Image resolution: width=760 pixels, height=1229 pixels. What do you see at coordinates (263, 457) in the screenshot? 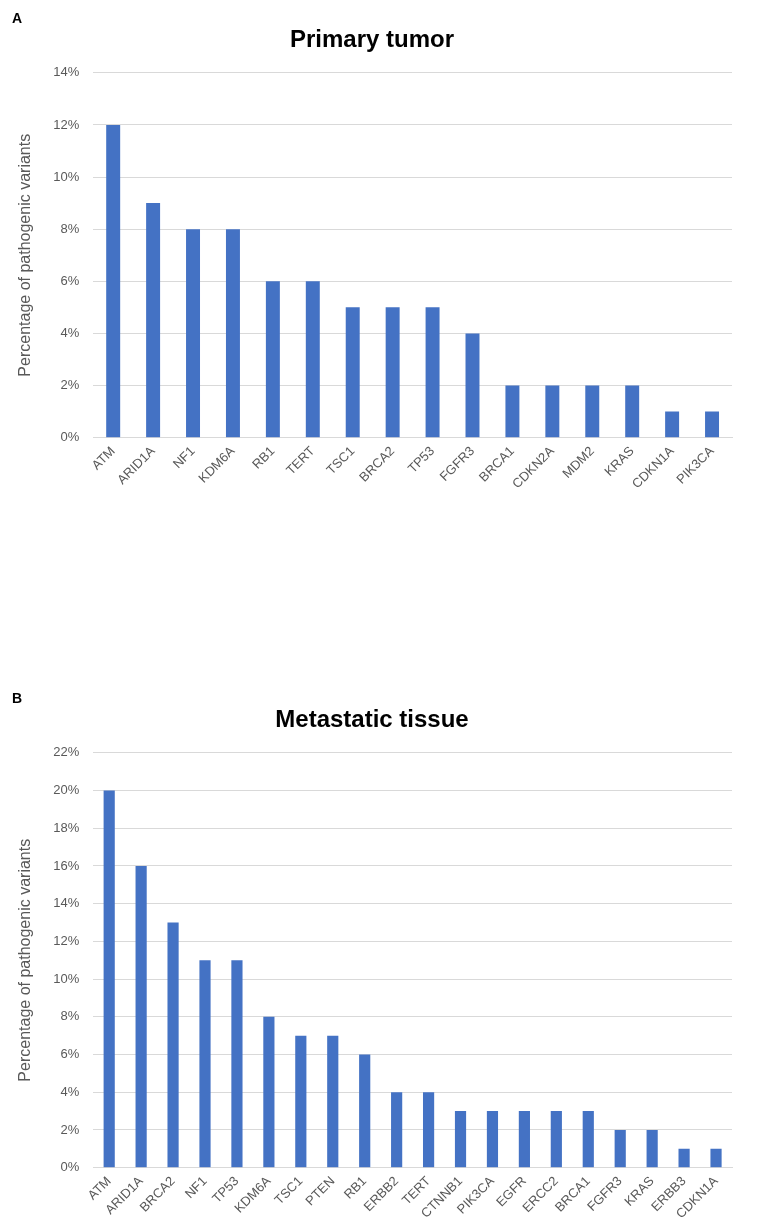
I see `x-tick-label: RB1` at bounding box center [263, 457].